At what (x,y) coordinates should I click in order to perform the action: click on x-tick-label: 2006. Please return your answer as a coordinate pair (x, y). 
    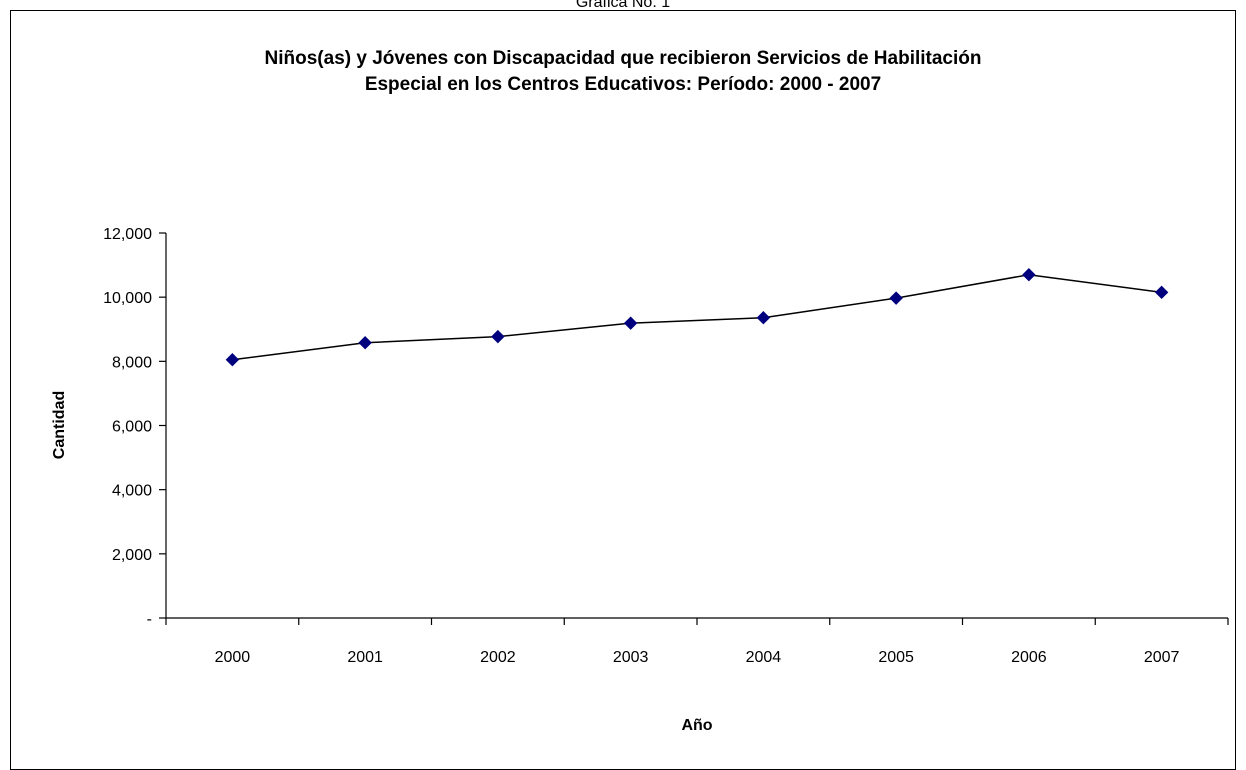
    Looking at the image, I should click on (1029, 657).